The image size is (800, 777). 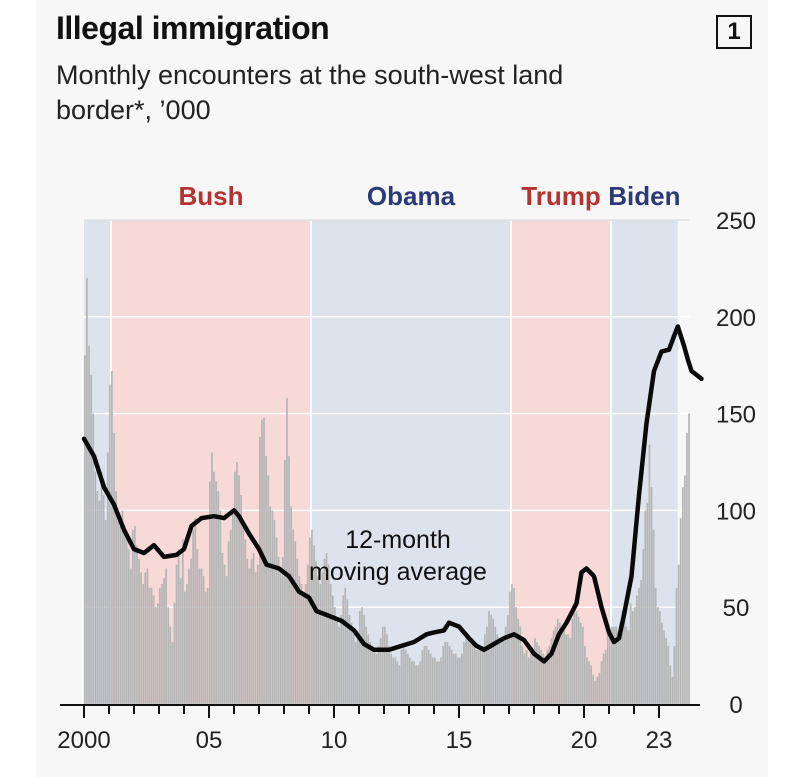 I want to click on y-tick-label: 50, so click(x=736, y=608).